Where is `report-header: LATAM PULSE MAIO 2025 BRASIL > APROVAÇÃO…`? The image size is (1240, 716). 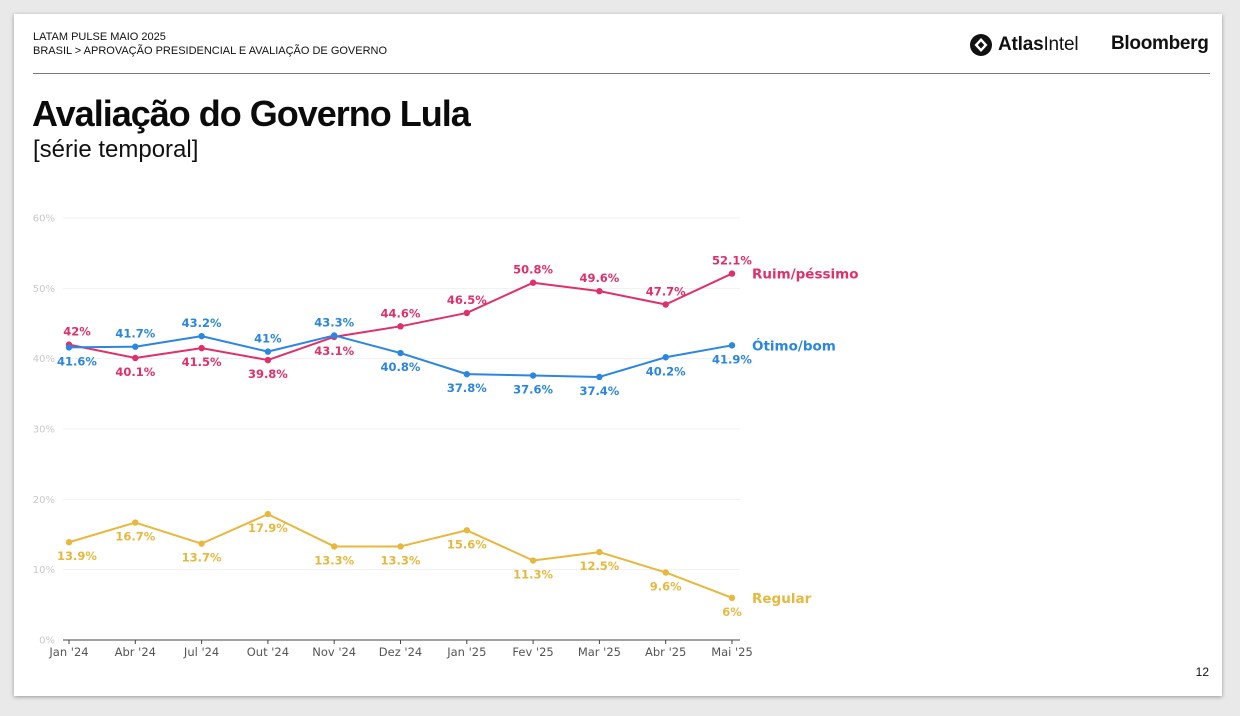
report-header: LATAM PULSE MAIO 2025 BRASIL > APROVAÇÃO… is located at coordinates (210, 44).